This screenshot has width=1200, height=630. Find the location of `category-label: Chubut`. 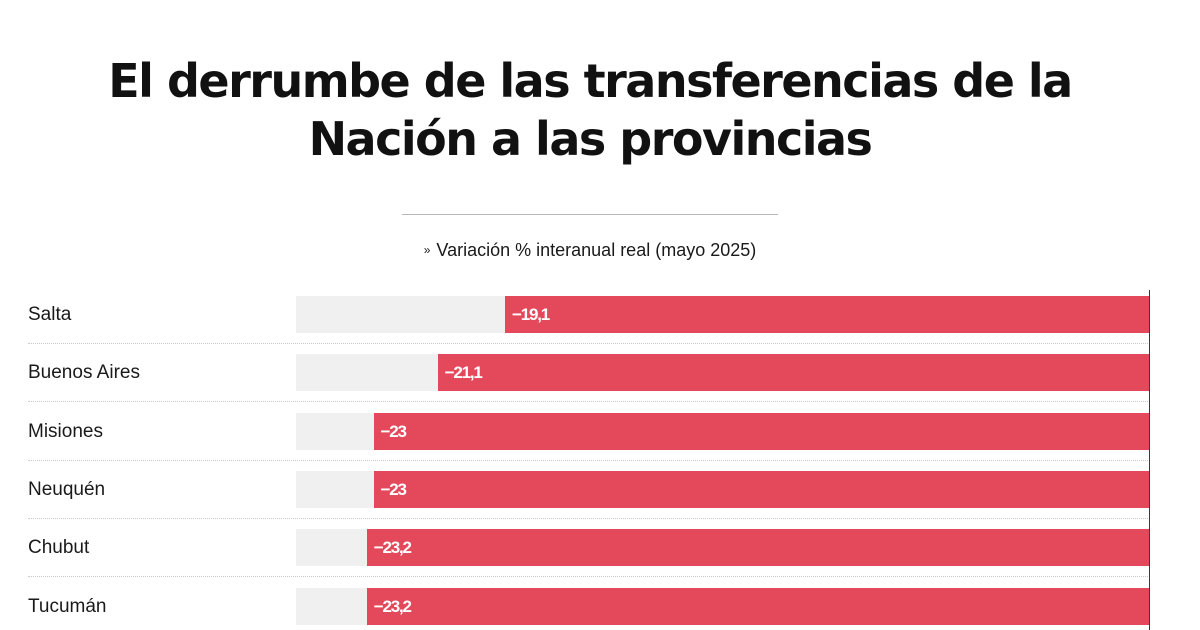

category-label: Chubut is located at coordinates (59, 548).